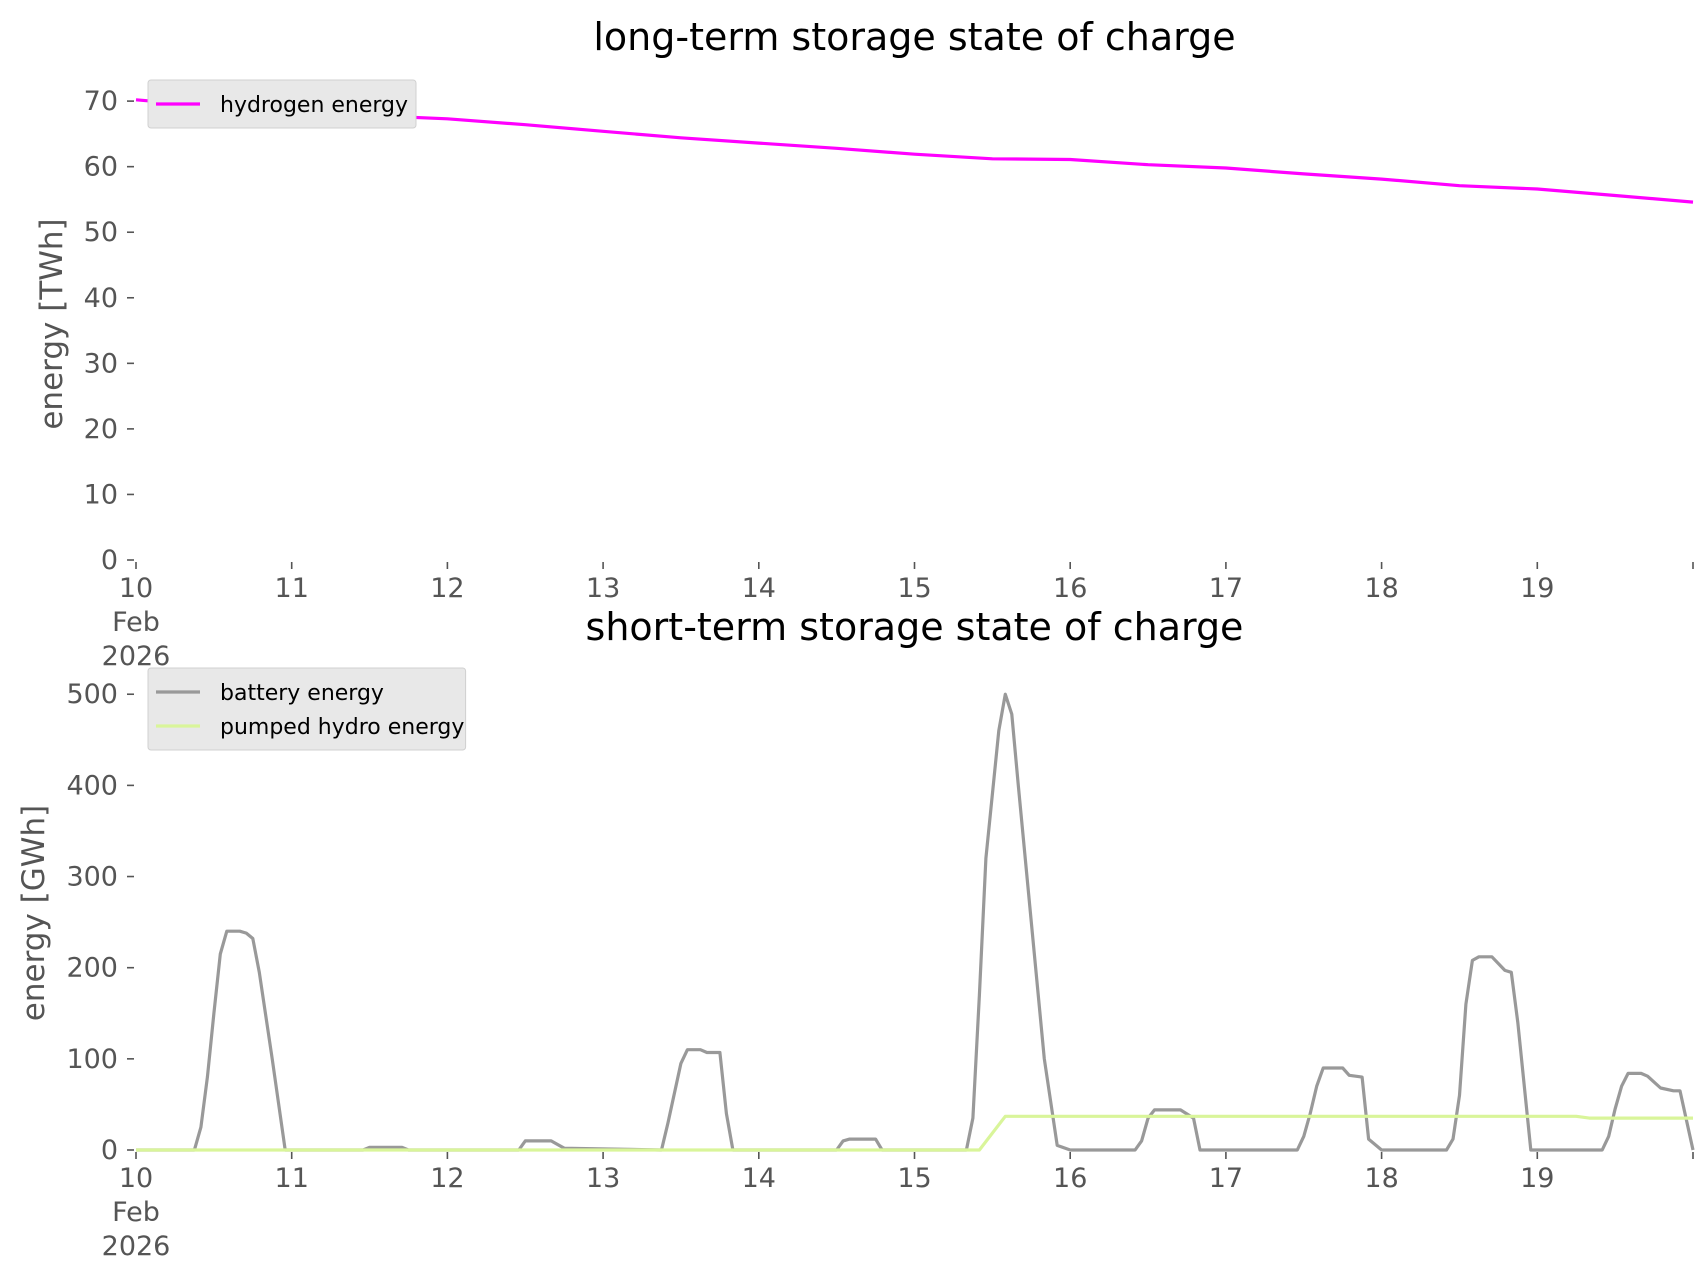 This screenshot has height=1277, width=1706. I want to click on y-tick-label: 70, so click(101, 101).